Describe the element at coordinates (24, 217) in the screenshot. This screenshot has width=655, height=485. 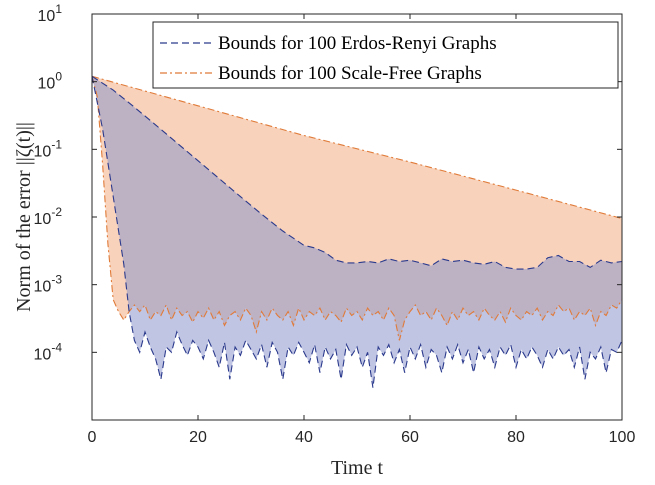
I see `y-axis-label: Norm of the error ||ζ(t)||` at that location.